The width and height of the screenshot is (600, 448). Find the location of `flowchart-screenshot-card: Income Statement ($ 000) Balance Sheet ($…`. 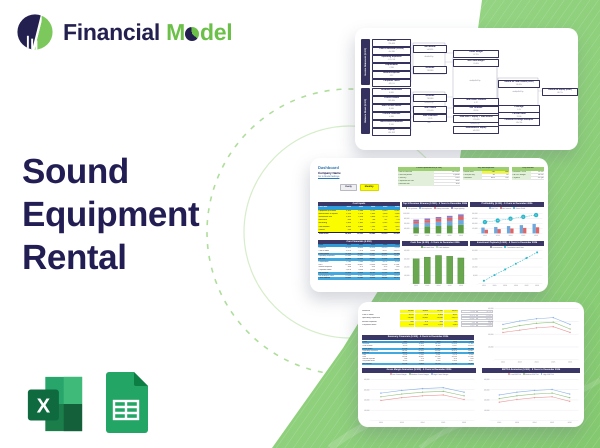

flowchart-screenshot-card: Income Statement ($ 000) Balance Sheet ($… is located at coordinates (466, 89).